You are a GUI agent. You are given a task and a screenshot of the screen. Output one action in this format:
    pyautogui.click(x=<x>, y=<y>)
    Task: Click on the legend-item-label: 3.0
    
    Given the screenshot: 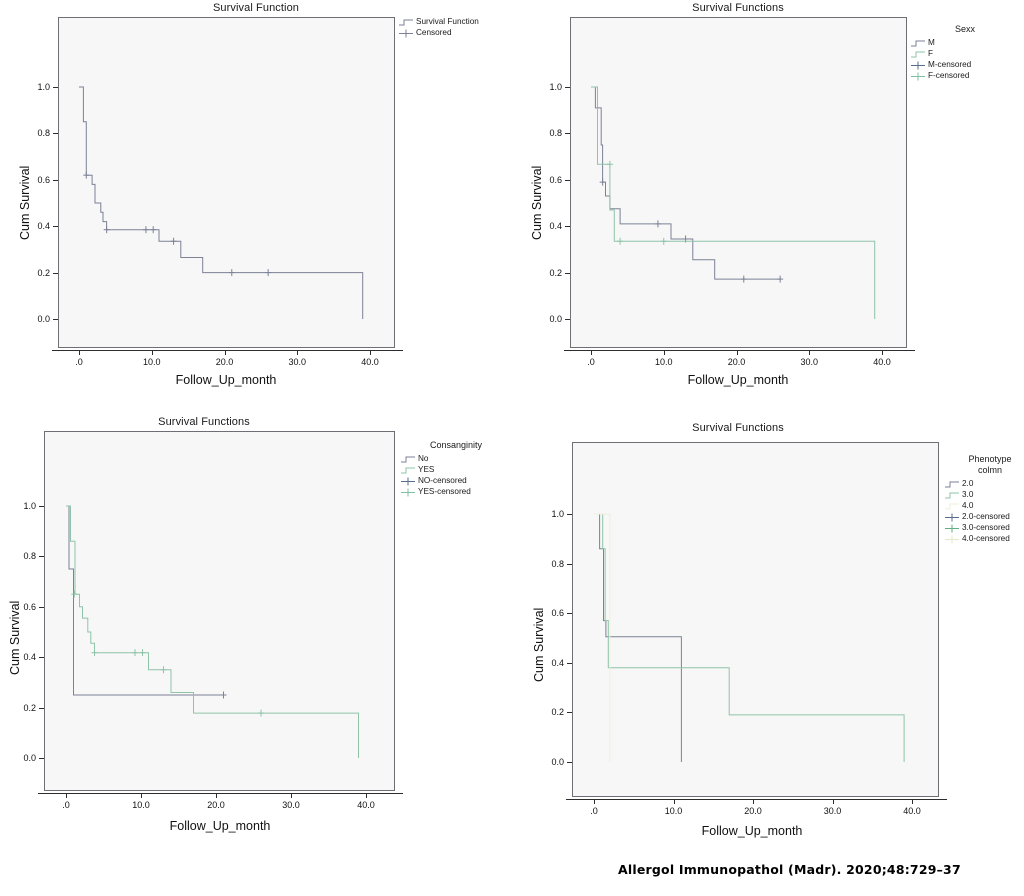 What is the action you would take?
    pyautogui.click(x=968, y=494)
    